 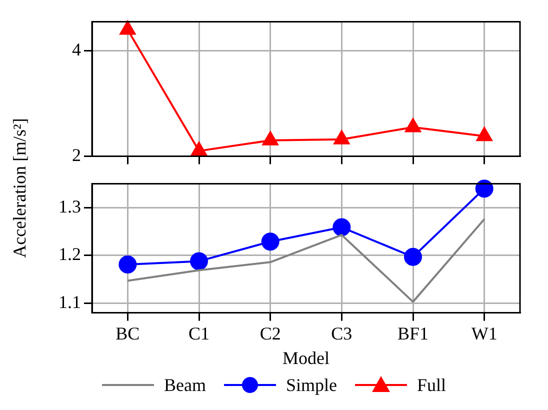 What do you see at coordinates (69, 206) in the screenshot?
I see `y-tick-label: 1.3` at bounding box center [69, 206].